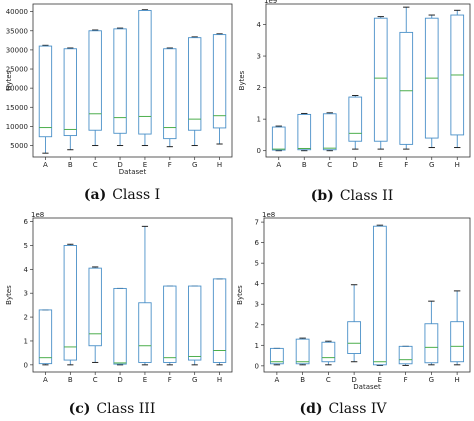  Describe the element at coordinates (19, 146) in the screenshot. I see `y-tick-label: 5000` at that location.